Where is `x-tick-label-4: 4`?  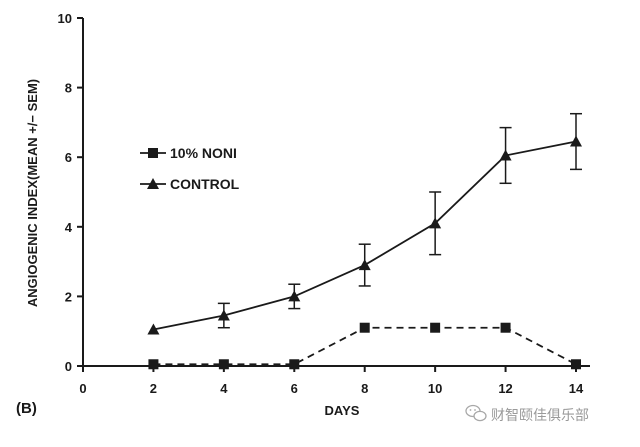 x-tick-label-4: 4 is located at coordinates (224, 388).